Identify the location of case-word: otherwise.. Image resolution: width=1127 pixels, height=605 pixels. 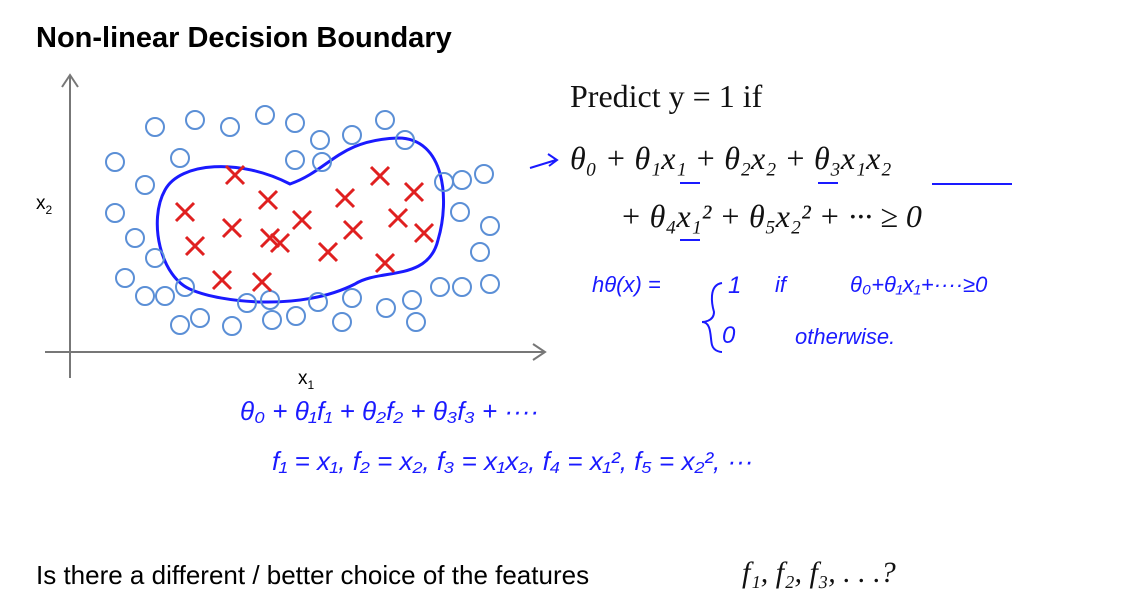
(845, 336).